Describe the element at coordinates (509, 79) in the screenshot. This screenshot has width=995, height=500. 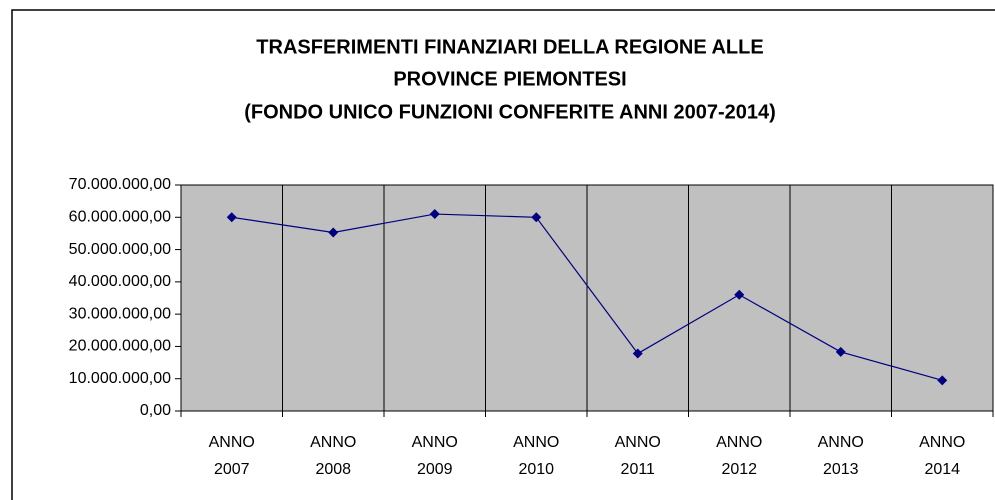
I see `chart-title: PROVINCE PIEMONTESI` at that location.